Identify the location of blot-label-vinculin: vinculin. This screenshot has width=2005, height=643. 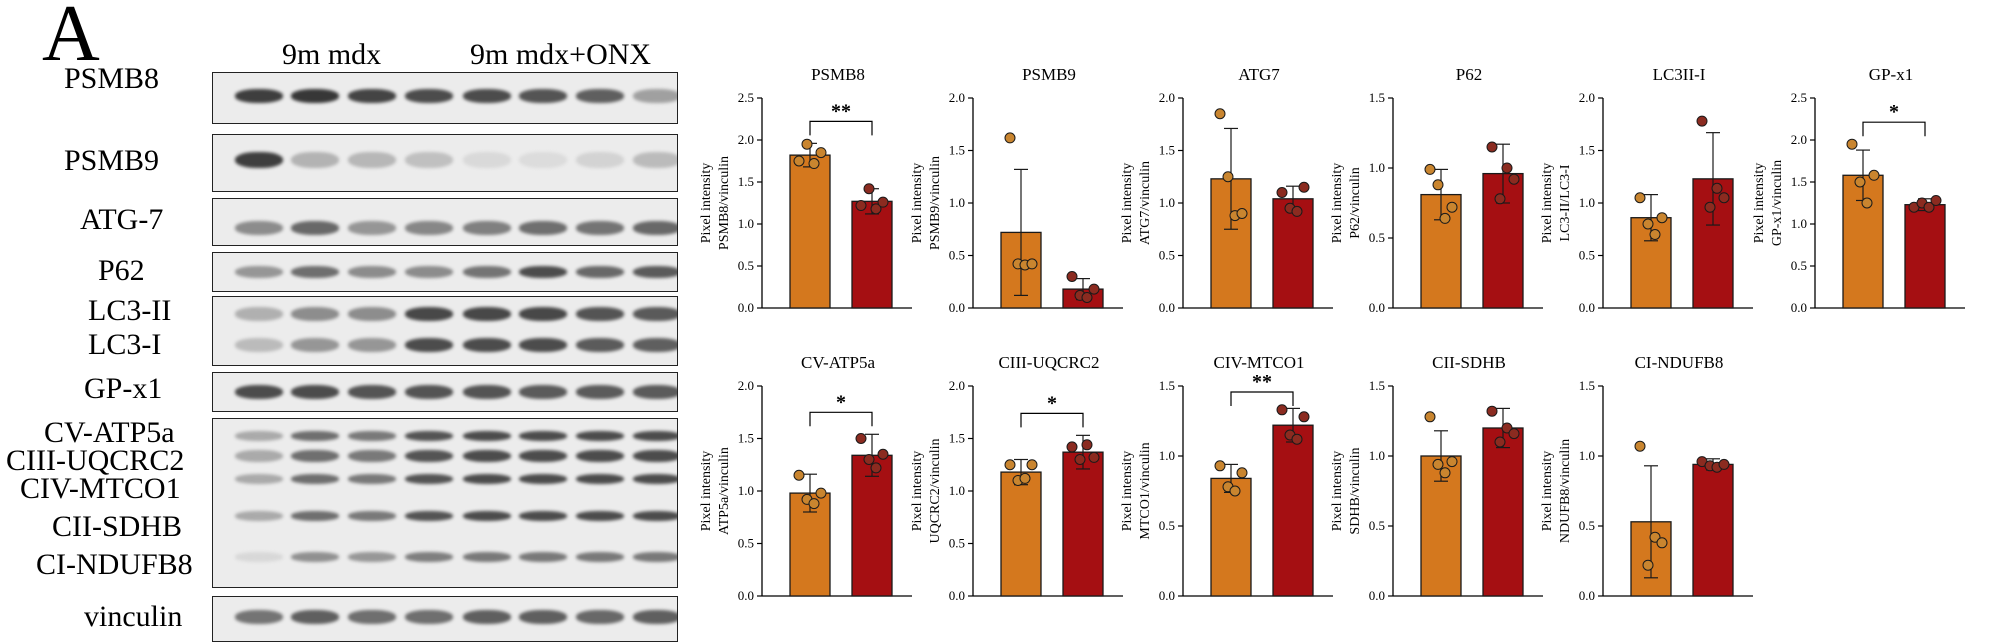
(133, 616).